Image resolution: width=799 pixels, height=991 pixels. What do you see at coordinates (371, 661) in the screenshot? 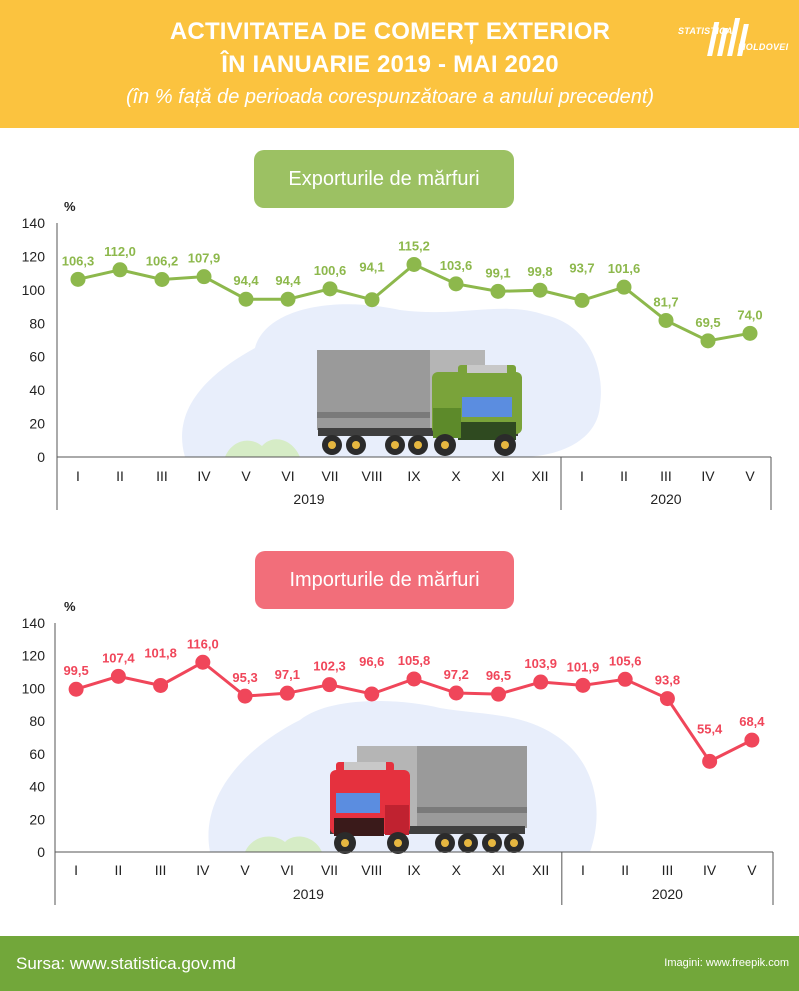
I see `imports-data-label: 96,6` at bounding box center [371, 661].